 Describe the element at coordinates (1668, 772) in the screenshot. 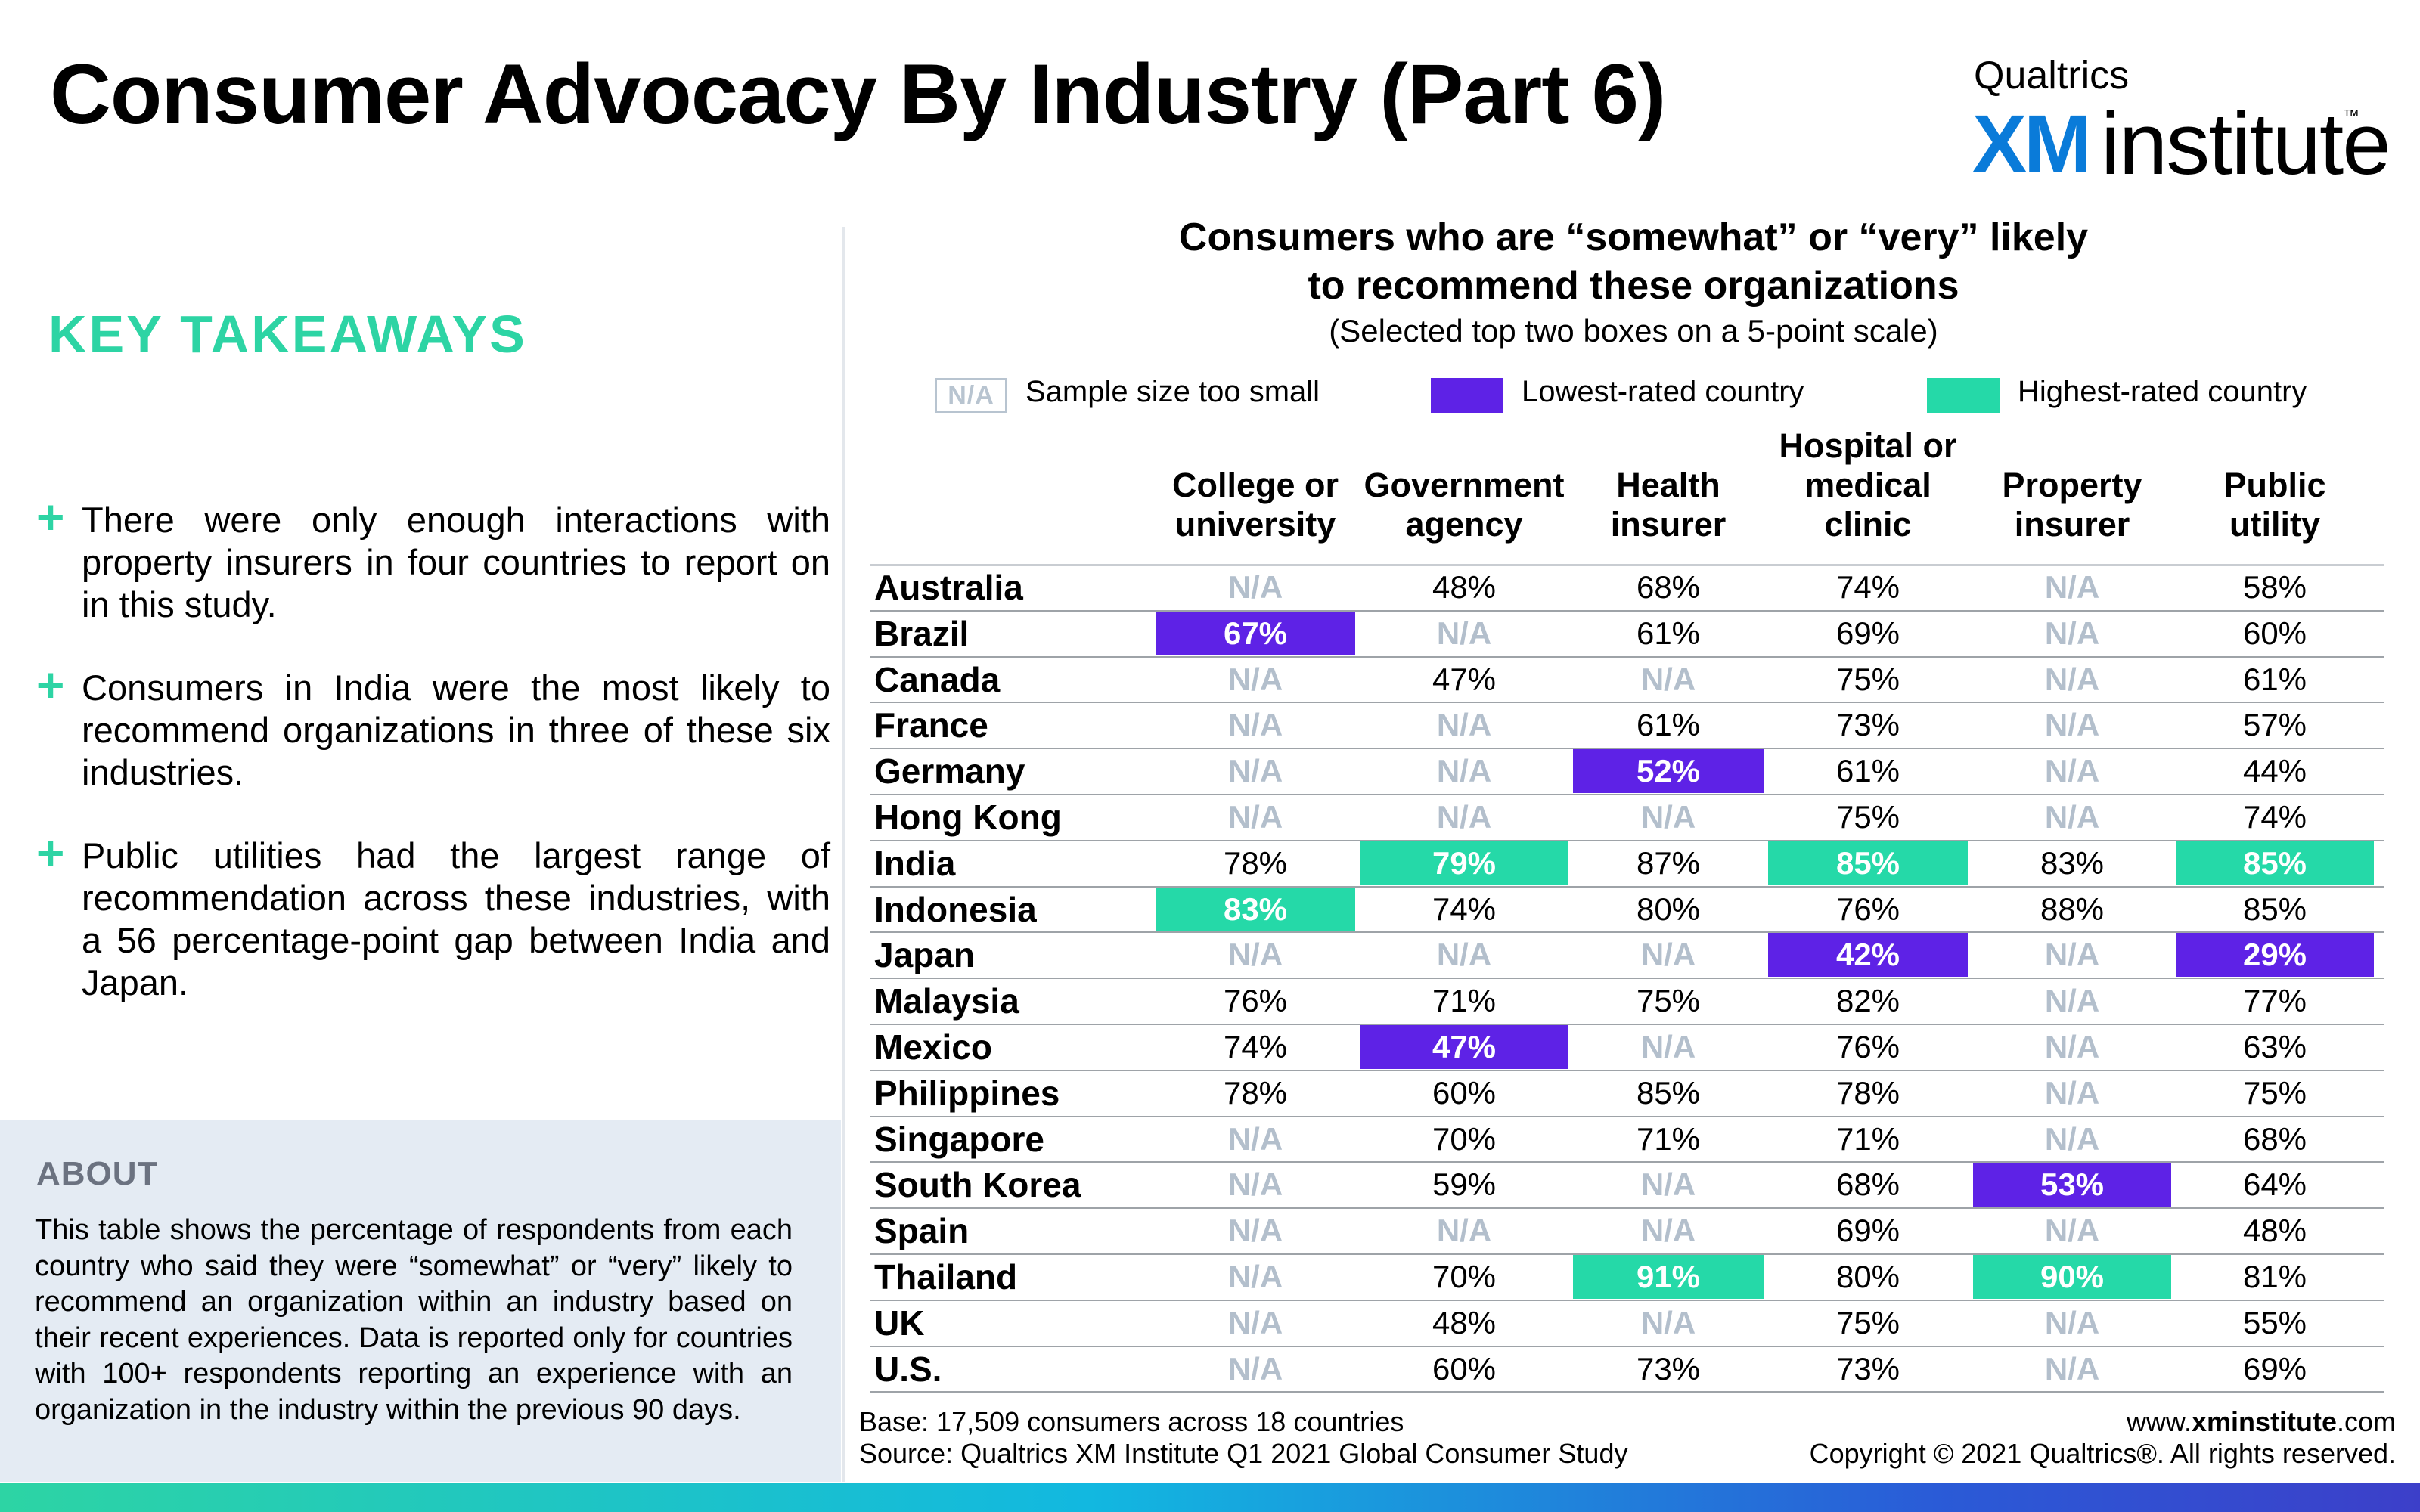

I see `lowest-rated-cell: 52%` at that location.